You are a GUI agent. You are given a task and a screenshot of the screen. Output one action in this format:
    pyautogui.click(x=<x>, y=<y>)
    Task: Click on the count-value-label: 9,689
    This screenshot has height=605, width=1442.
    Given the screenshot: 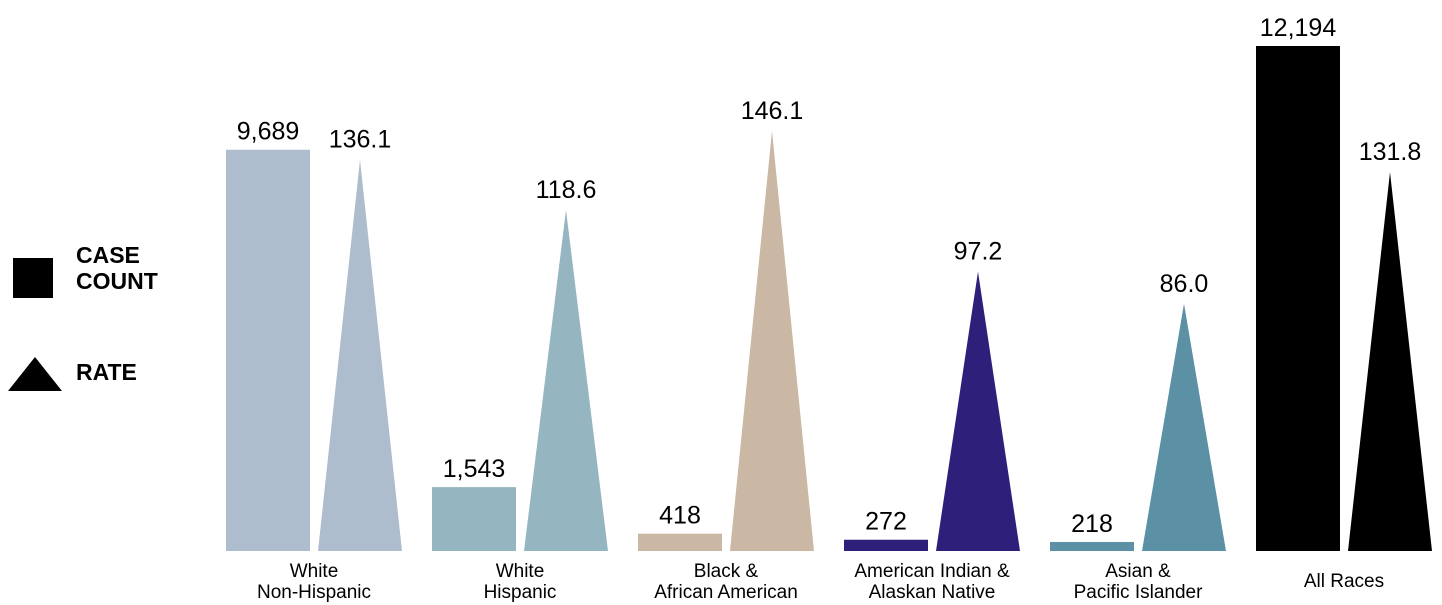 What is the action you would take?
    pyautogui.click(x=268, y=132)
    